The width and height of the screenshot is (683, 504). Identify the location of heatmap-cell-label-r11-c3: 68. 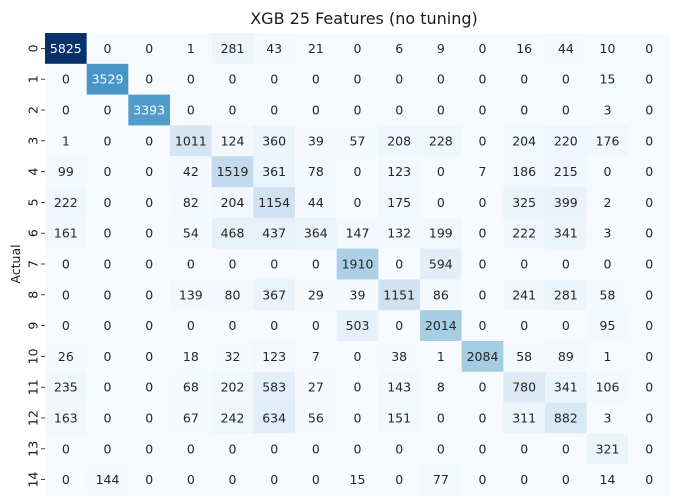
(191, 387).